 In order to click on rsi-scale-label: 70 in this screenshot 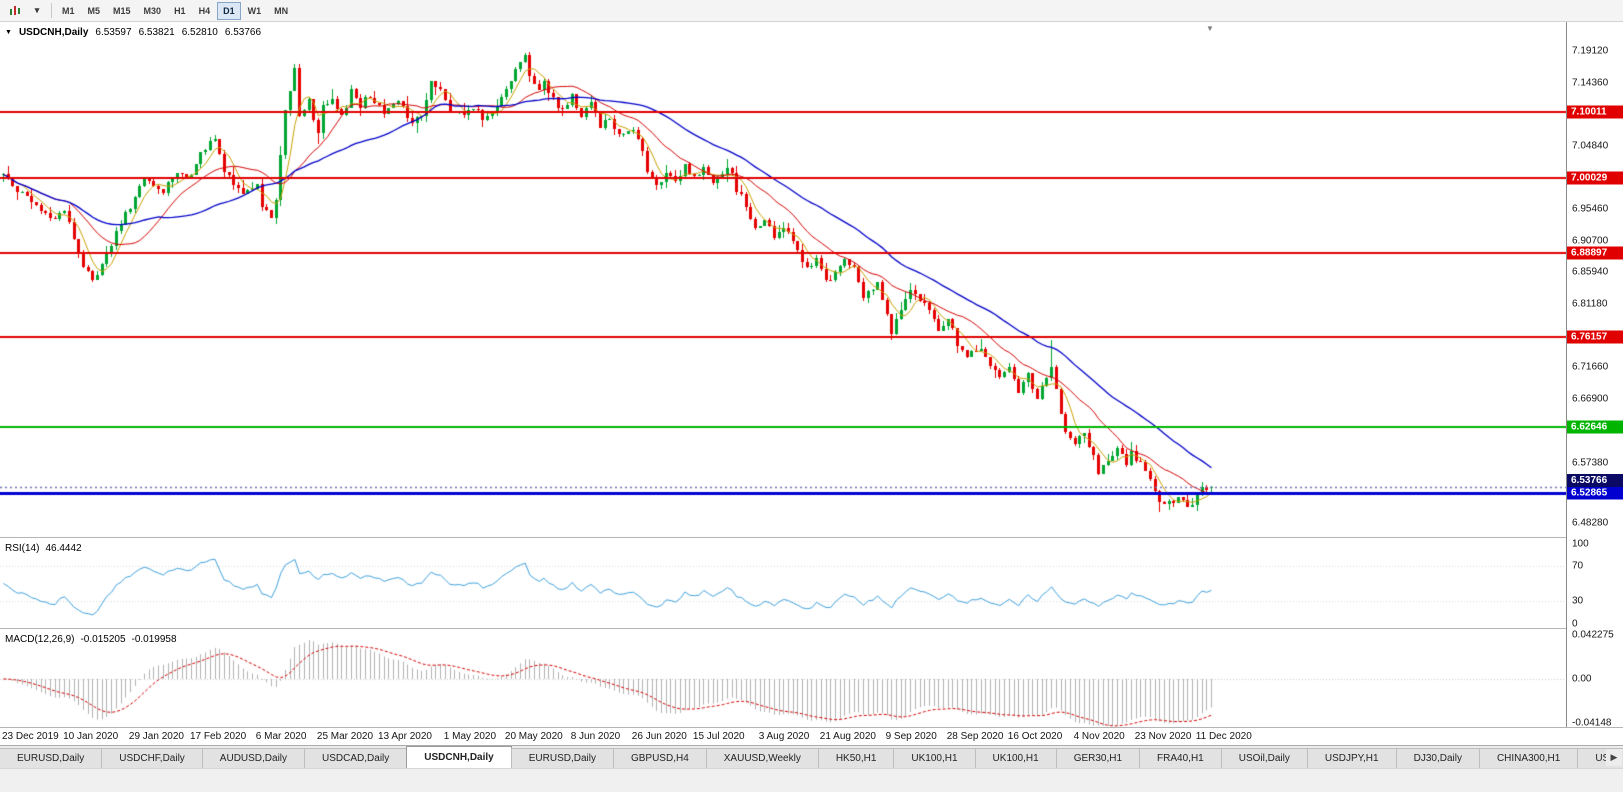, I will do `click(1578, 566)`.